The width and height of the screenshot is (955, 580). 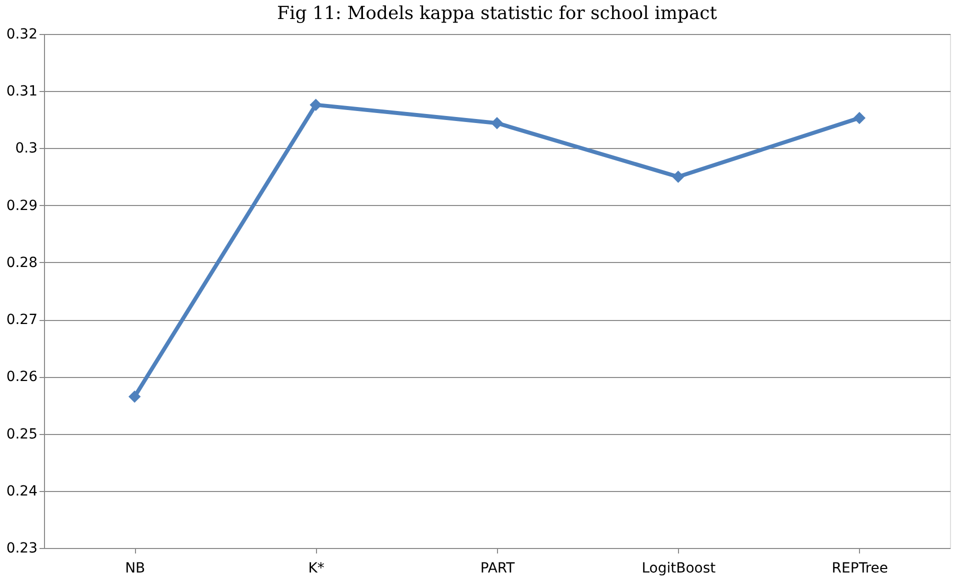 What do you see at coordinates (22, 377) in the screenshot?
I see `y-tick-label: 0.26` at bounding box center [22, 377].